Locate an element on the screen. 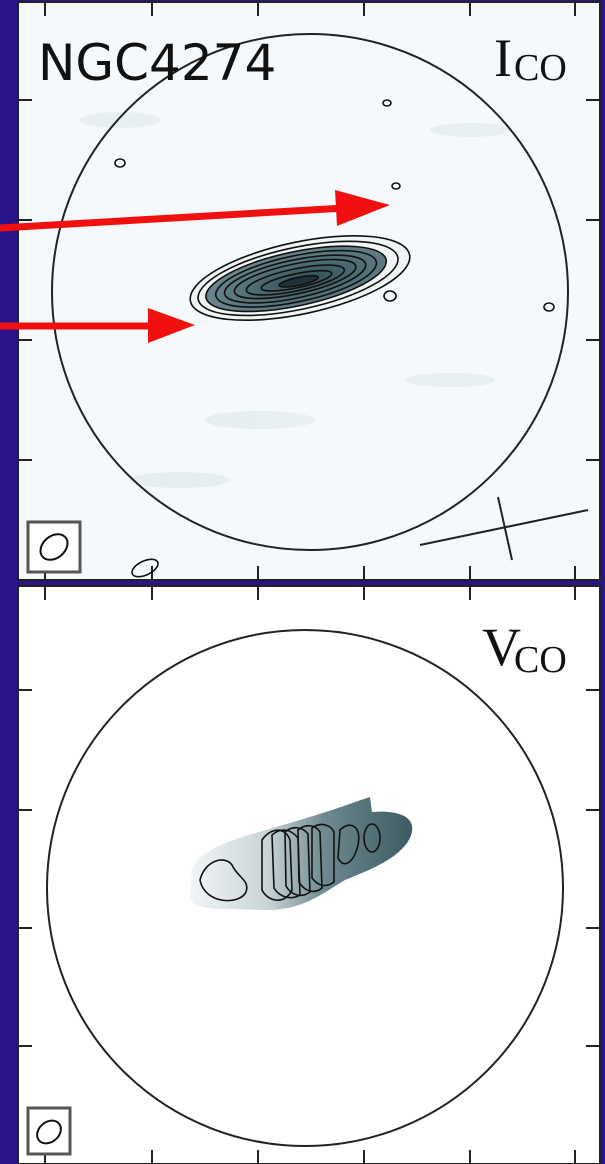  galaxy-label: NGC4274 is located at coordinates (157, 63).